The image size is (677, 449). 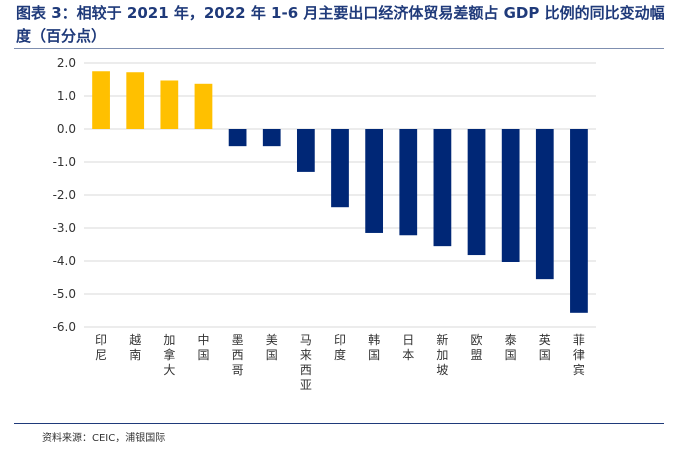 What do you see at coordinates (135, 347) in the screenshot?
I see `x-tick-label: 越南` at bounding box center [135, 347].